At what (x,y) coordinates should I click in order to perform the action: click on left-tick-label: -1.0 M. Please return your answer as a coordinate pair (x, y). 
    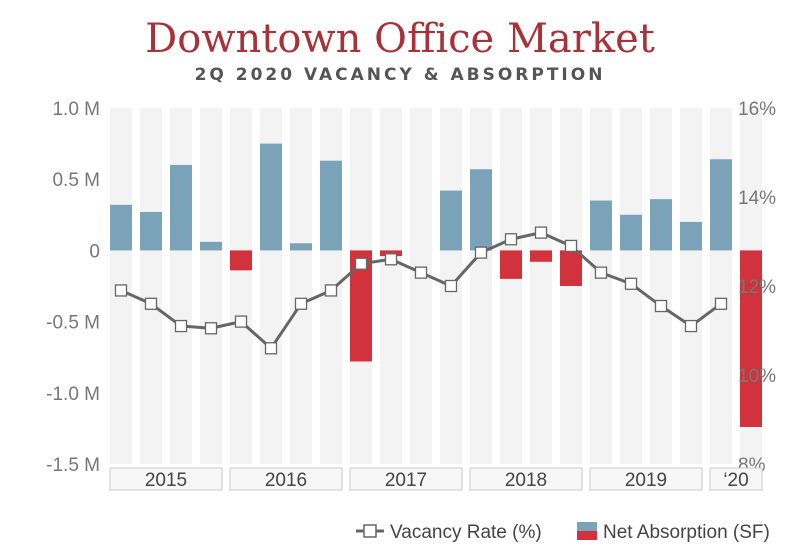
    Looking at the image, I should click on (73, 394).